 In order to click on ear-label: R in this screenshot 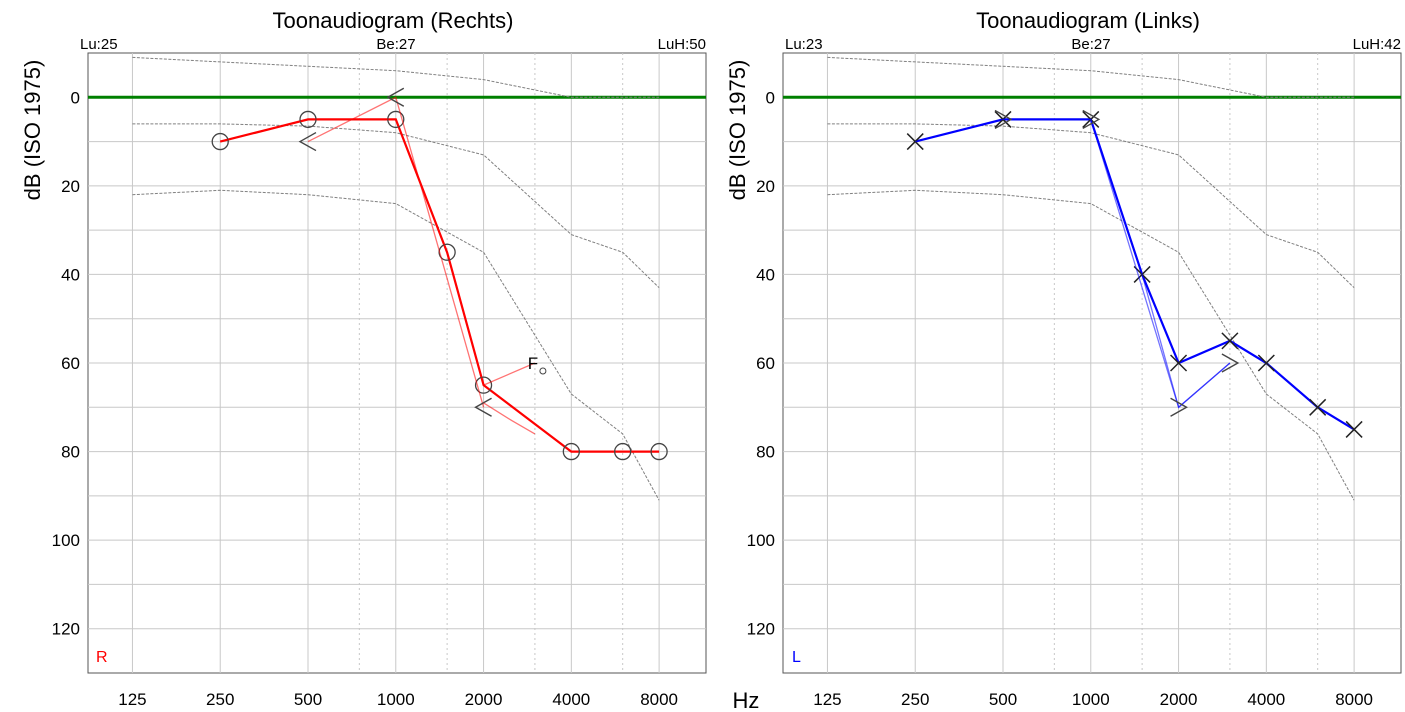, I will do `click(102, 657)`.